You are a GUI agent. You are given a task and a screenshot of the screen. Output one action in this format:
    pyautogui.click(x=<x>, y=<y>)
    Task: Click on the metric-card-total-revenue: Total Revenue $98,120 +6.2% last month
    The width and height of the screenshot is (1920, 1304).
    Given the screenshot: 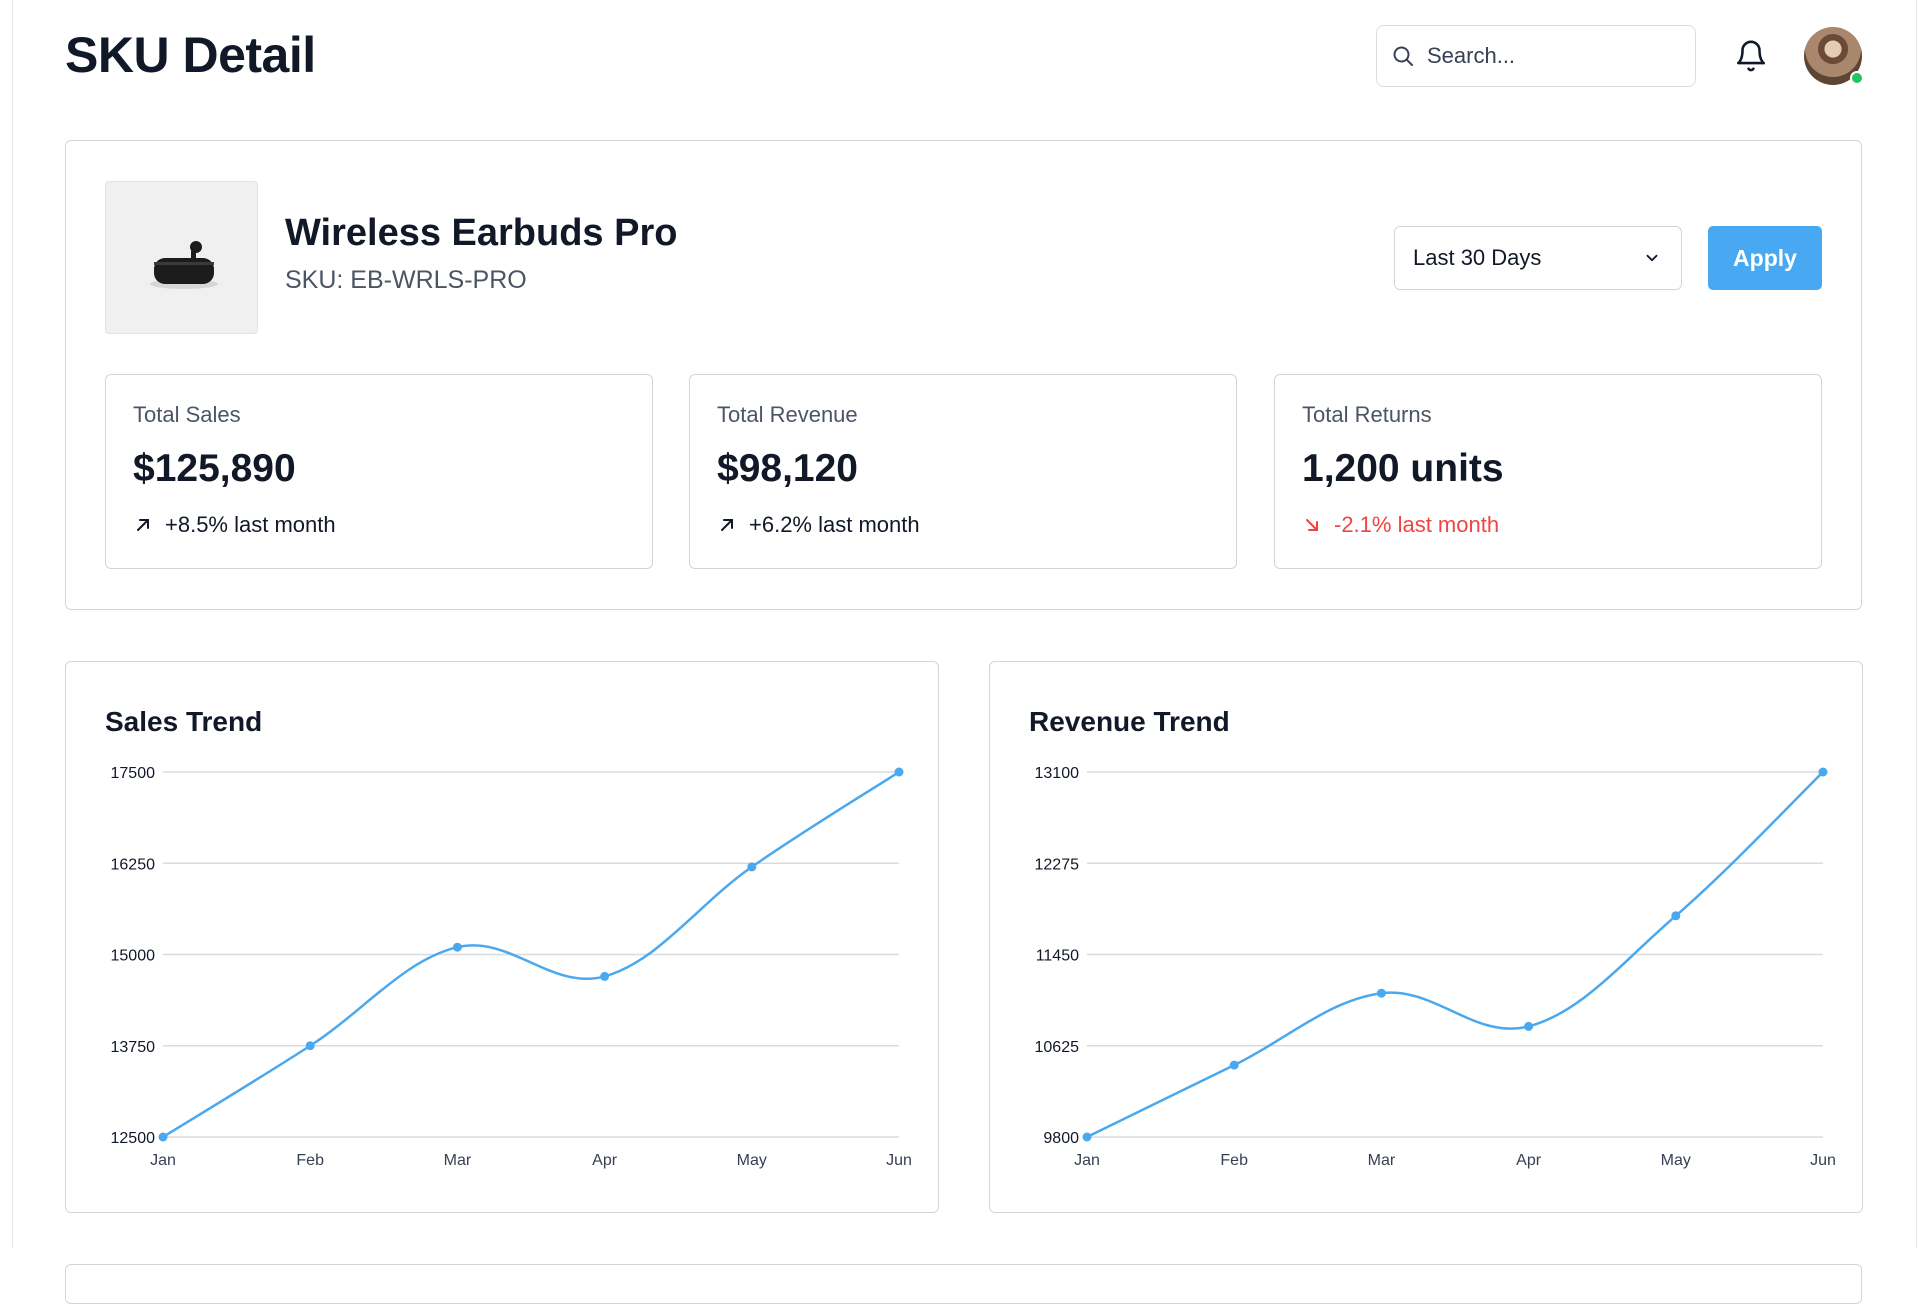 What is the action you would take?
    pyautogui.click(x=963, y=471)
    